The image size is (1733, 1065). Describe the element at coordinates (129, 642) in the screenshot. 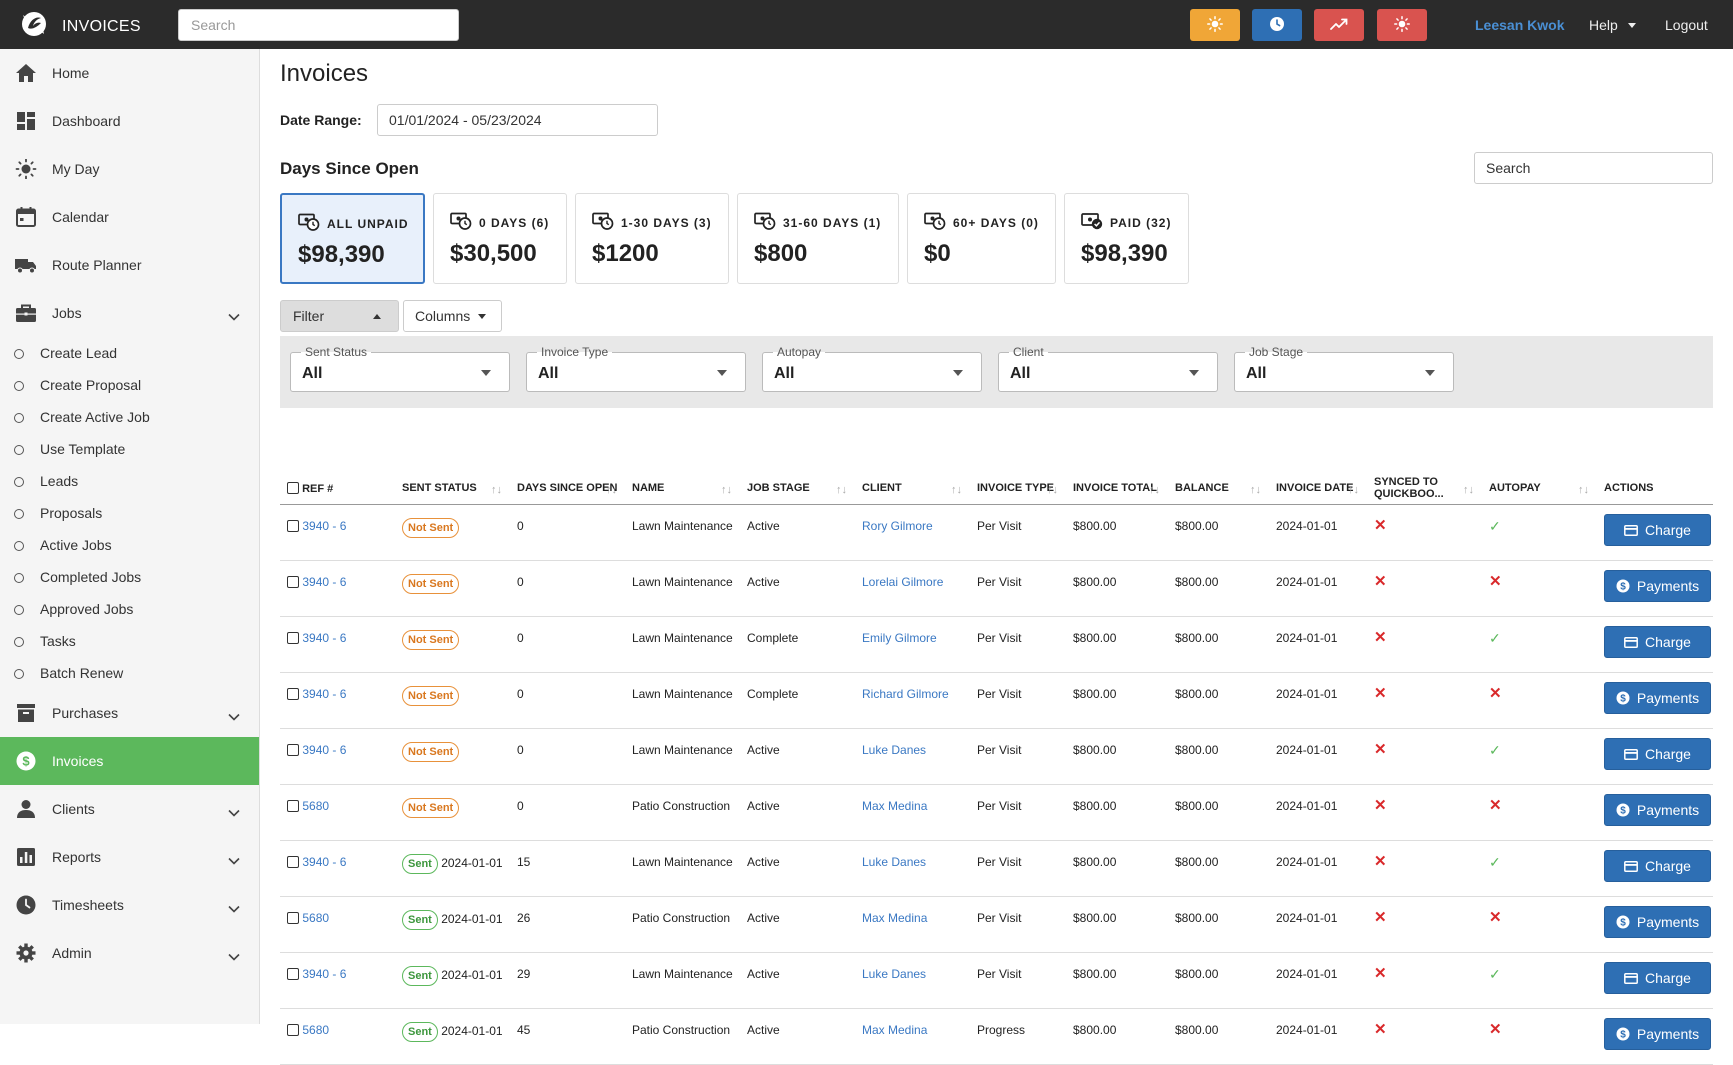

I see `sidebar-subitem-tasks: Tasks` at that location.